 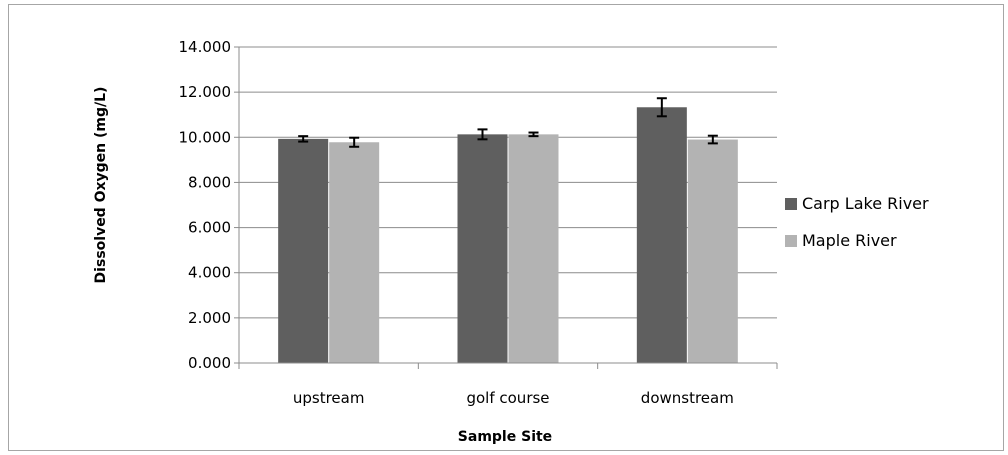 What do you see at coordinates (209, 228) in the screenshot?
I see `y-tick-label: 6.000` at bounding box center [209, 228].